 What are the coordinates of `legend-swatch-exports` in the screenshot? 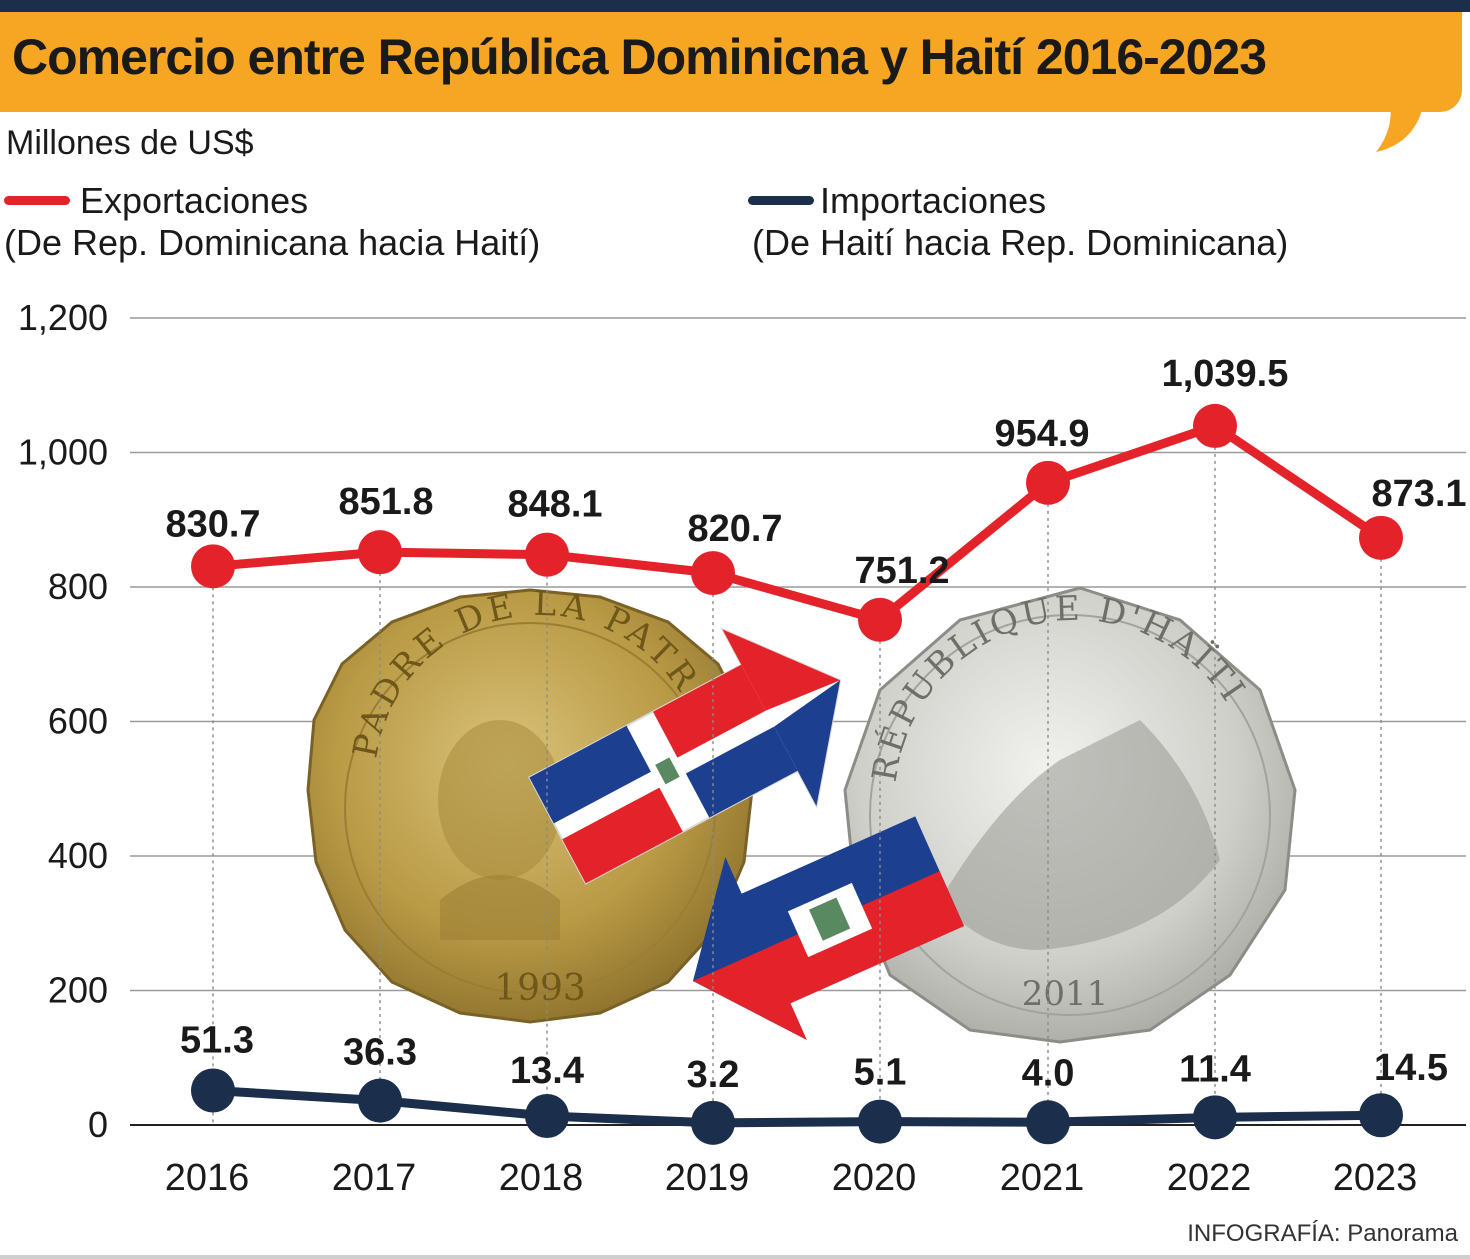 It's located at (37, 200).